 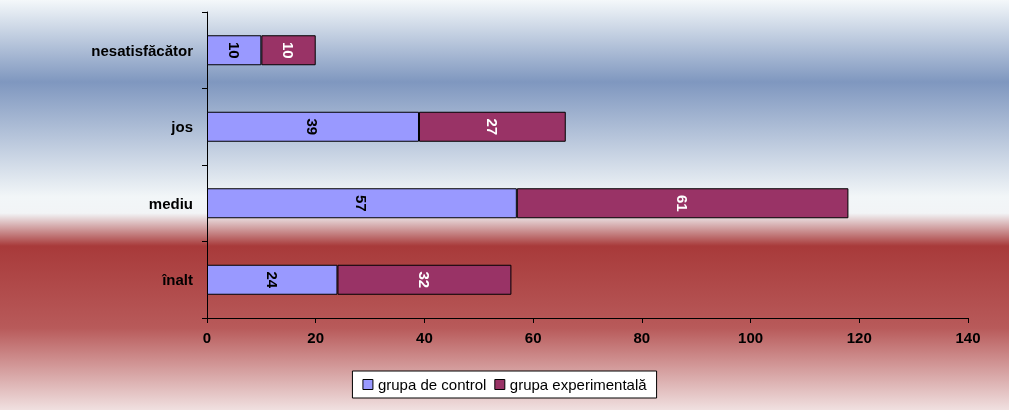 I want to click on data-label: 27, so click(x=492, y=127).